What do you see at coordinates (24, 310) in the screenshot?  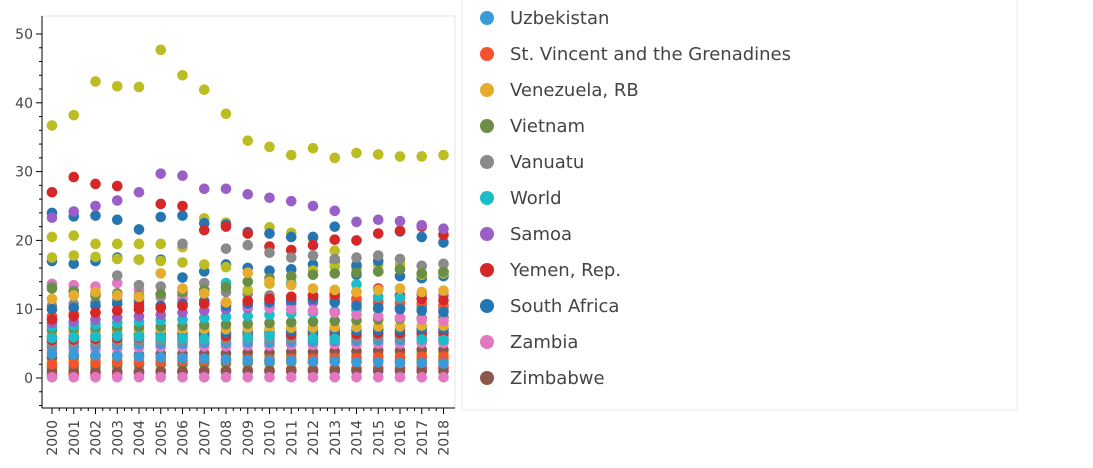 I see `y-tick-label: 10` at bounding box center [24, 310].